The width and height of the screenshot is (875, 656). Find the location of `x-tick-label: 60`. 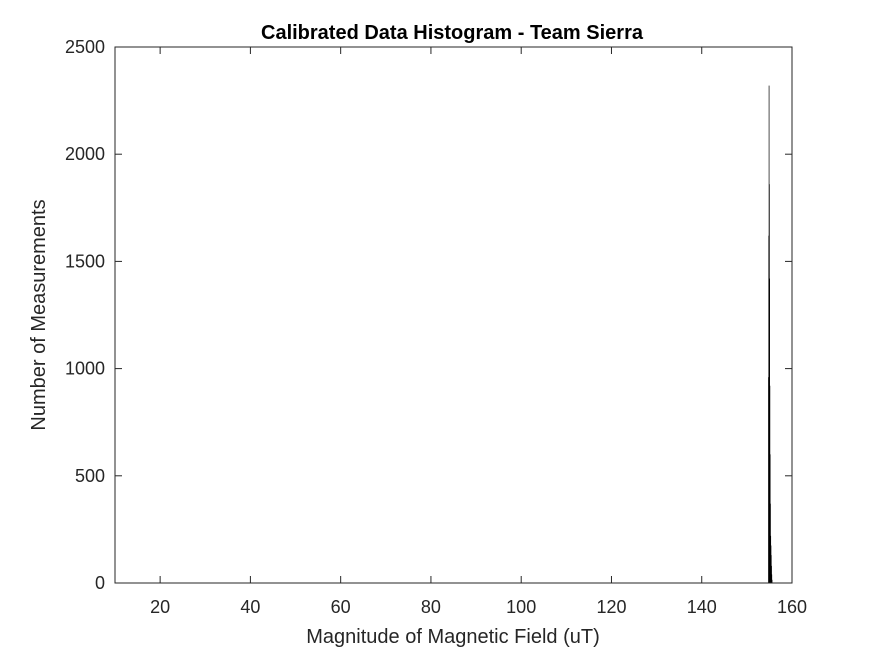

x-tick-label: 60 is located at coordinates (341, 607).